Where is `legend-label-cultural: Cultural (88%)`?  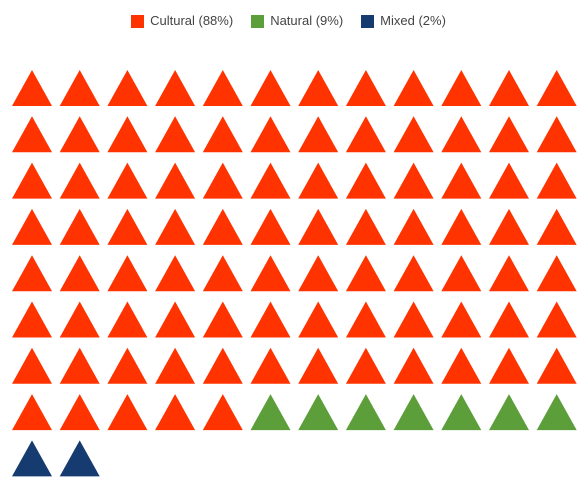
legend-label-cultural: Cultural (88%) is located at coordinates (192, 20).